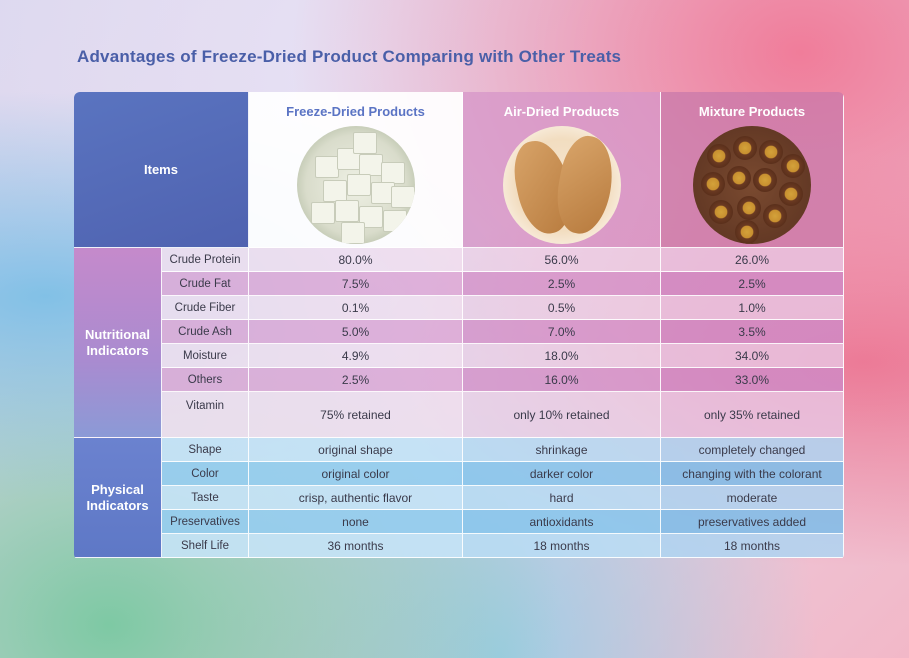 The width and height of the screenshot is (909, 658). I want to click on row-label-crude-fiber: Crude Fiber, so click(205, 308).